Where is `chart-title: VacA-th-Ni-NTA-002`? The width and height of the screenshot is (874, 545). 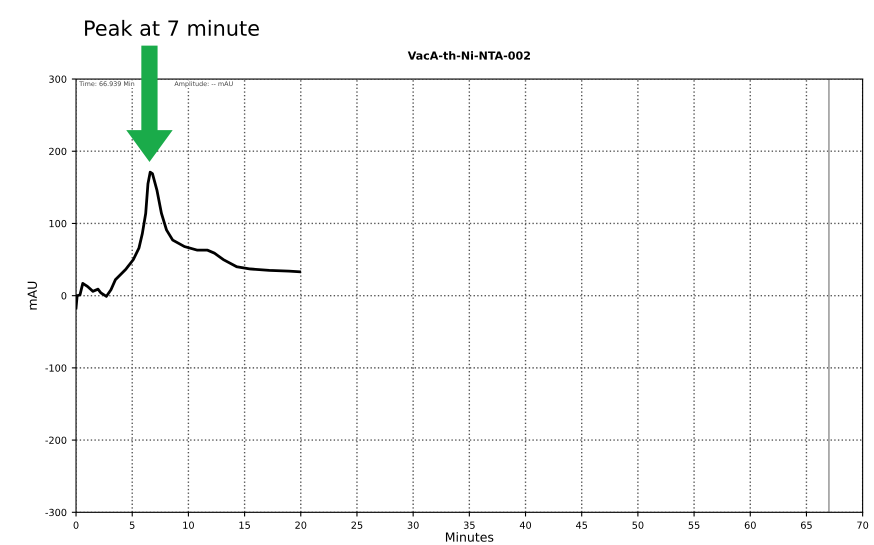 chart-title: VacA-th-Ni-NTA-002 is located at coordinates (469, 55).